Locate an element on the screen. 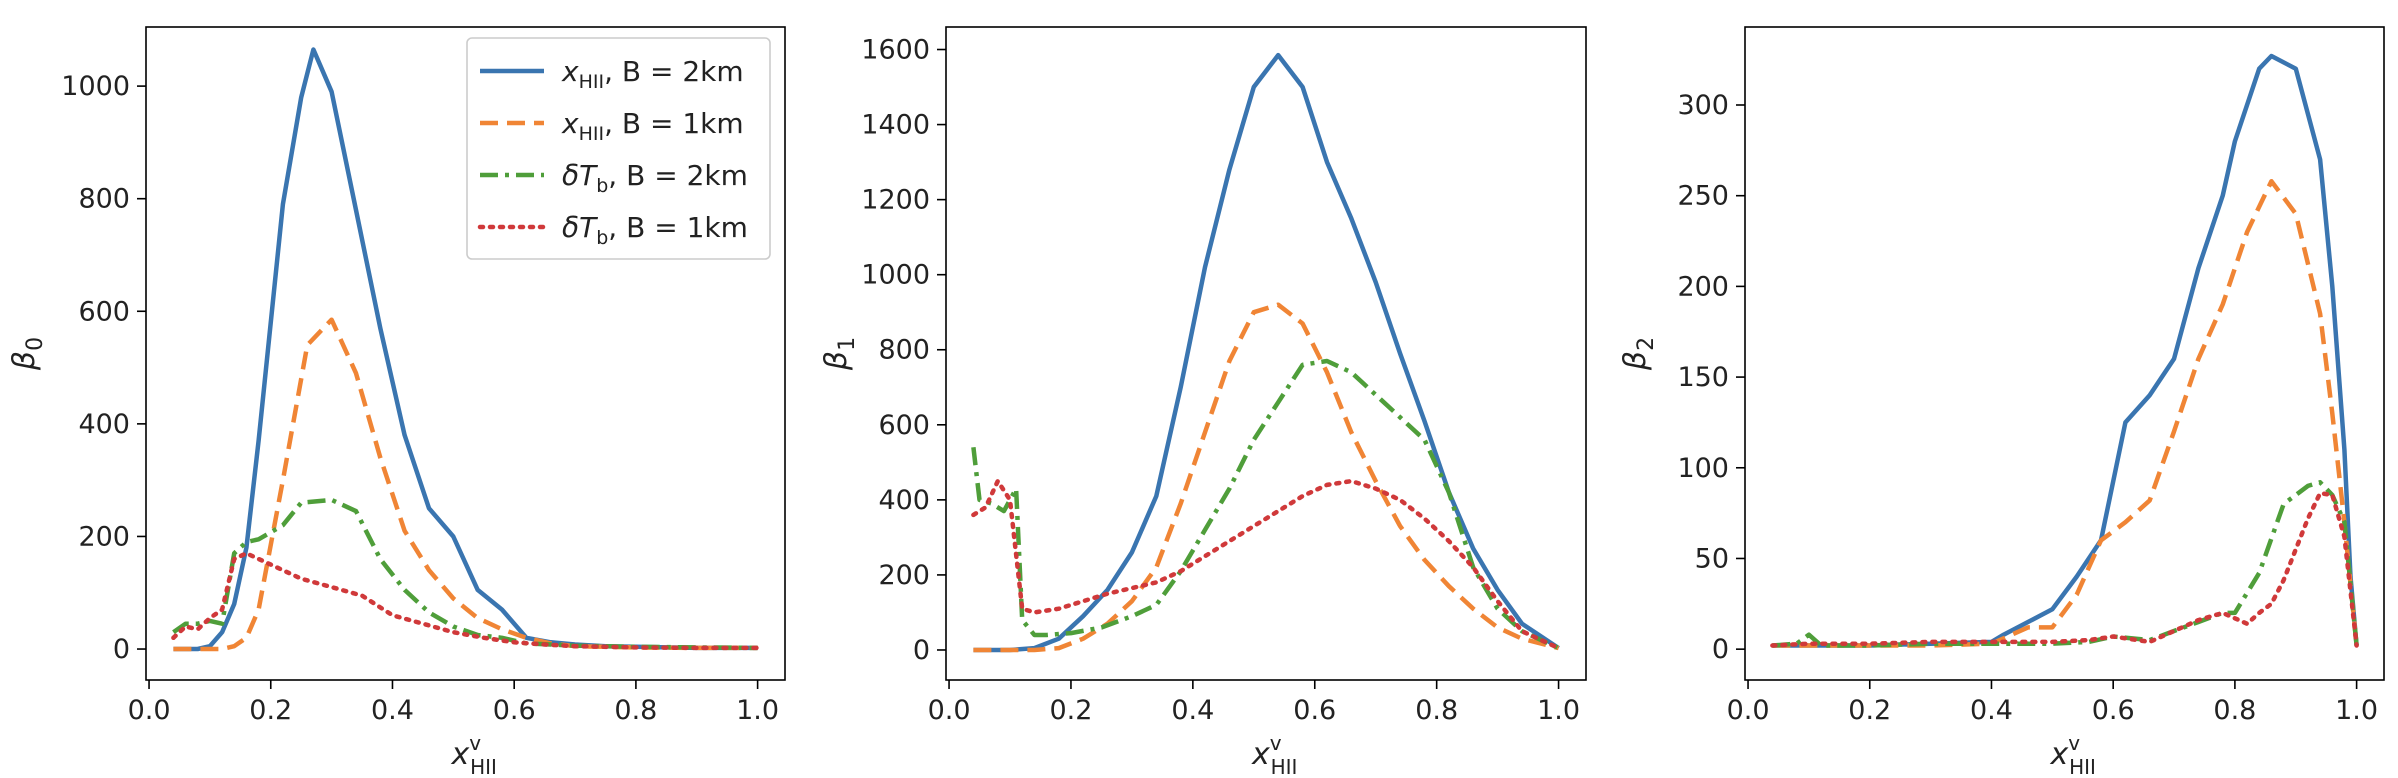 This screenshot has height=778, width=2398. y-axis-label: β0 is located at coordinates (27, 354).